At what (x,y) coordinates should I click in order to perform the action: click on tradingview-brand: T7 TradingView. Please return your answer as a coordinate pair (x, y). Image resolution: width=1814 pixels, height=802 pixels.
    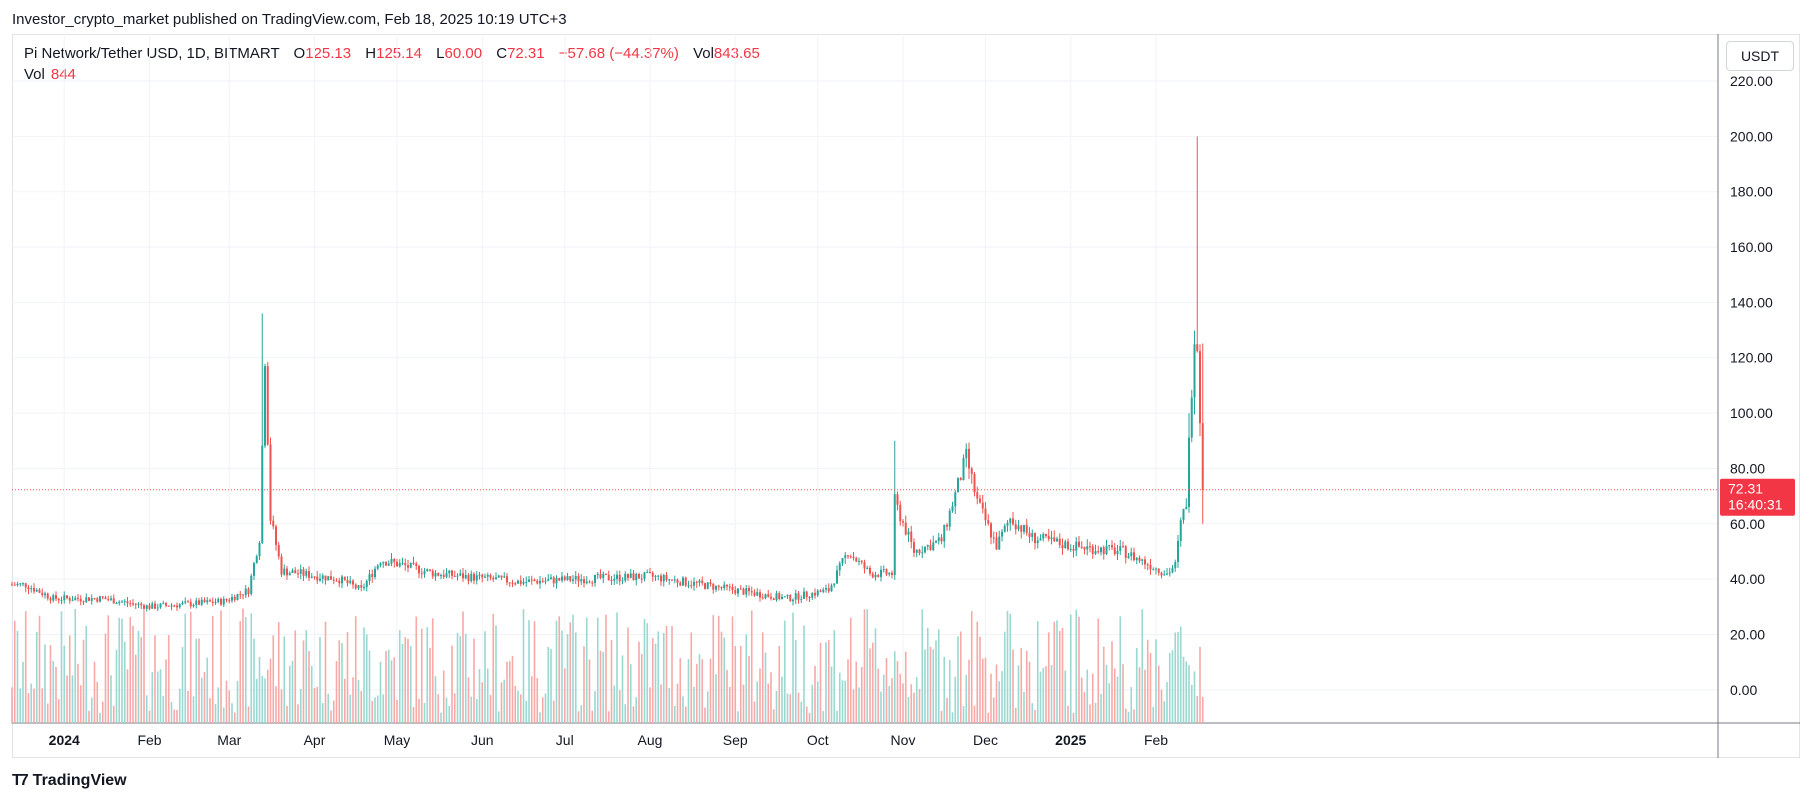
    Looking at the image, I should click on (69, 781).